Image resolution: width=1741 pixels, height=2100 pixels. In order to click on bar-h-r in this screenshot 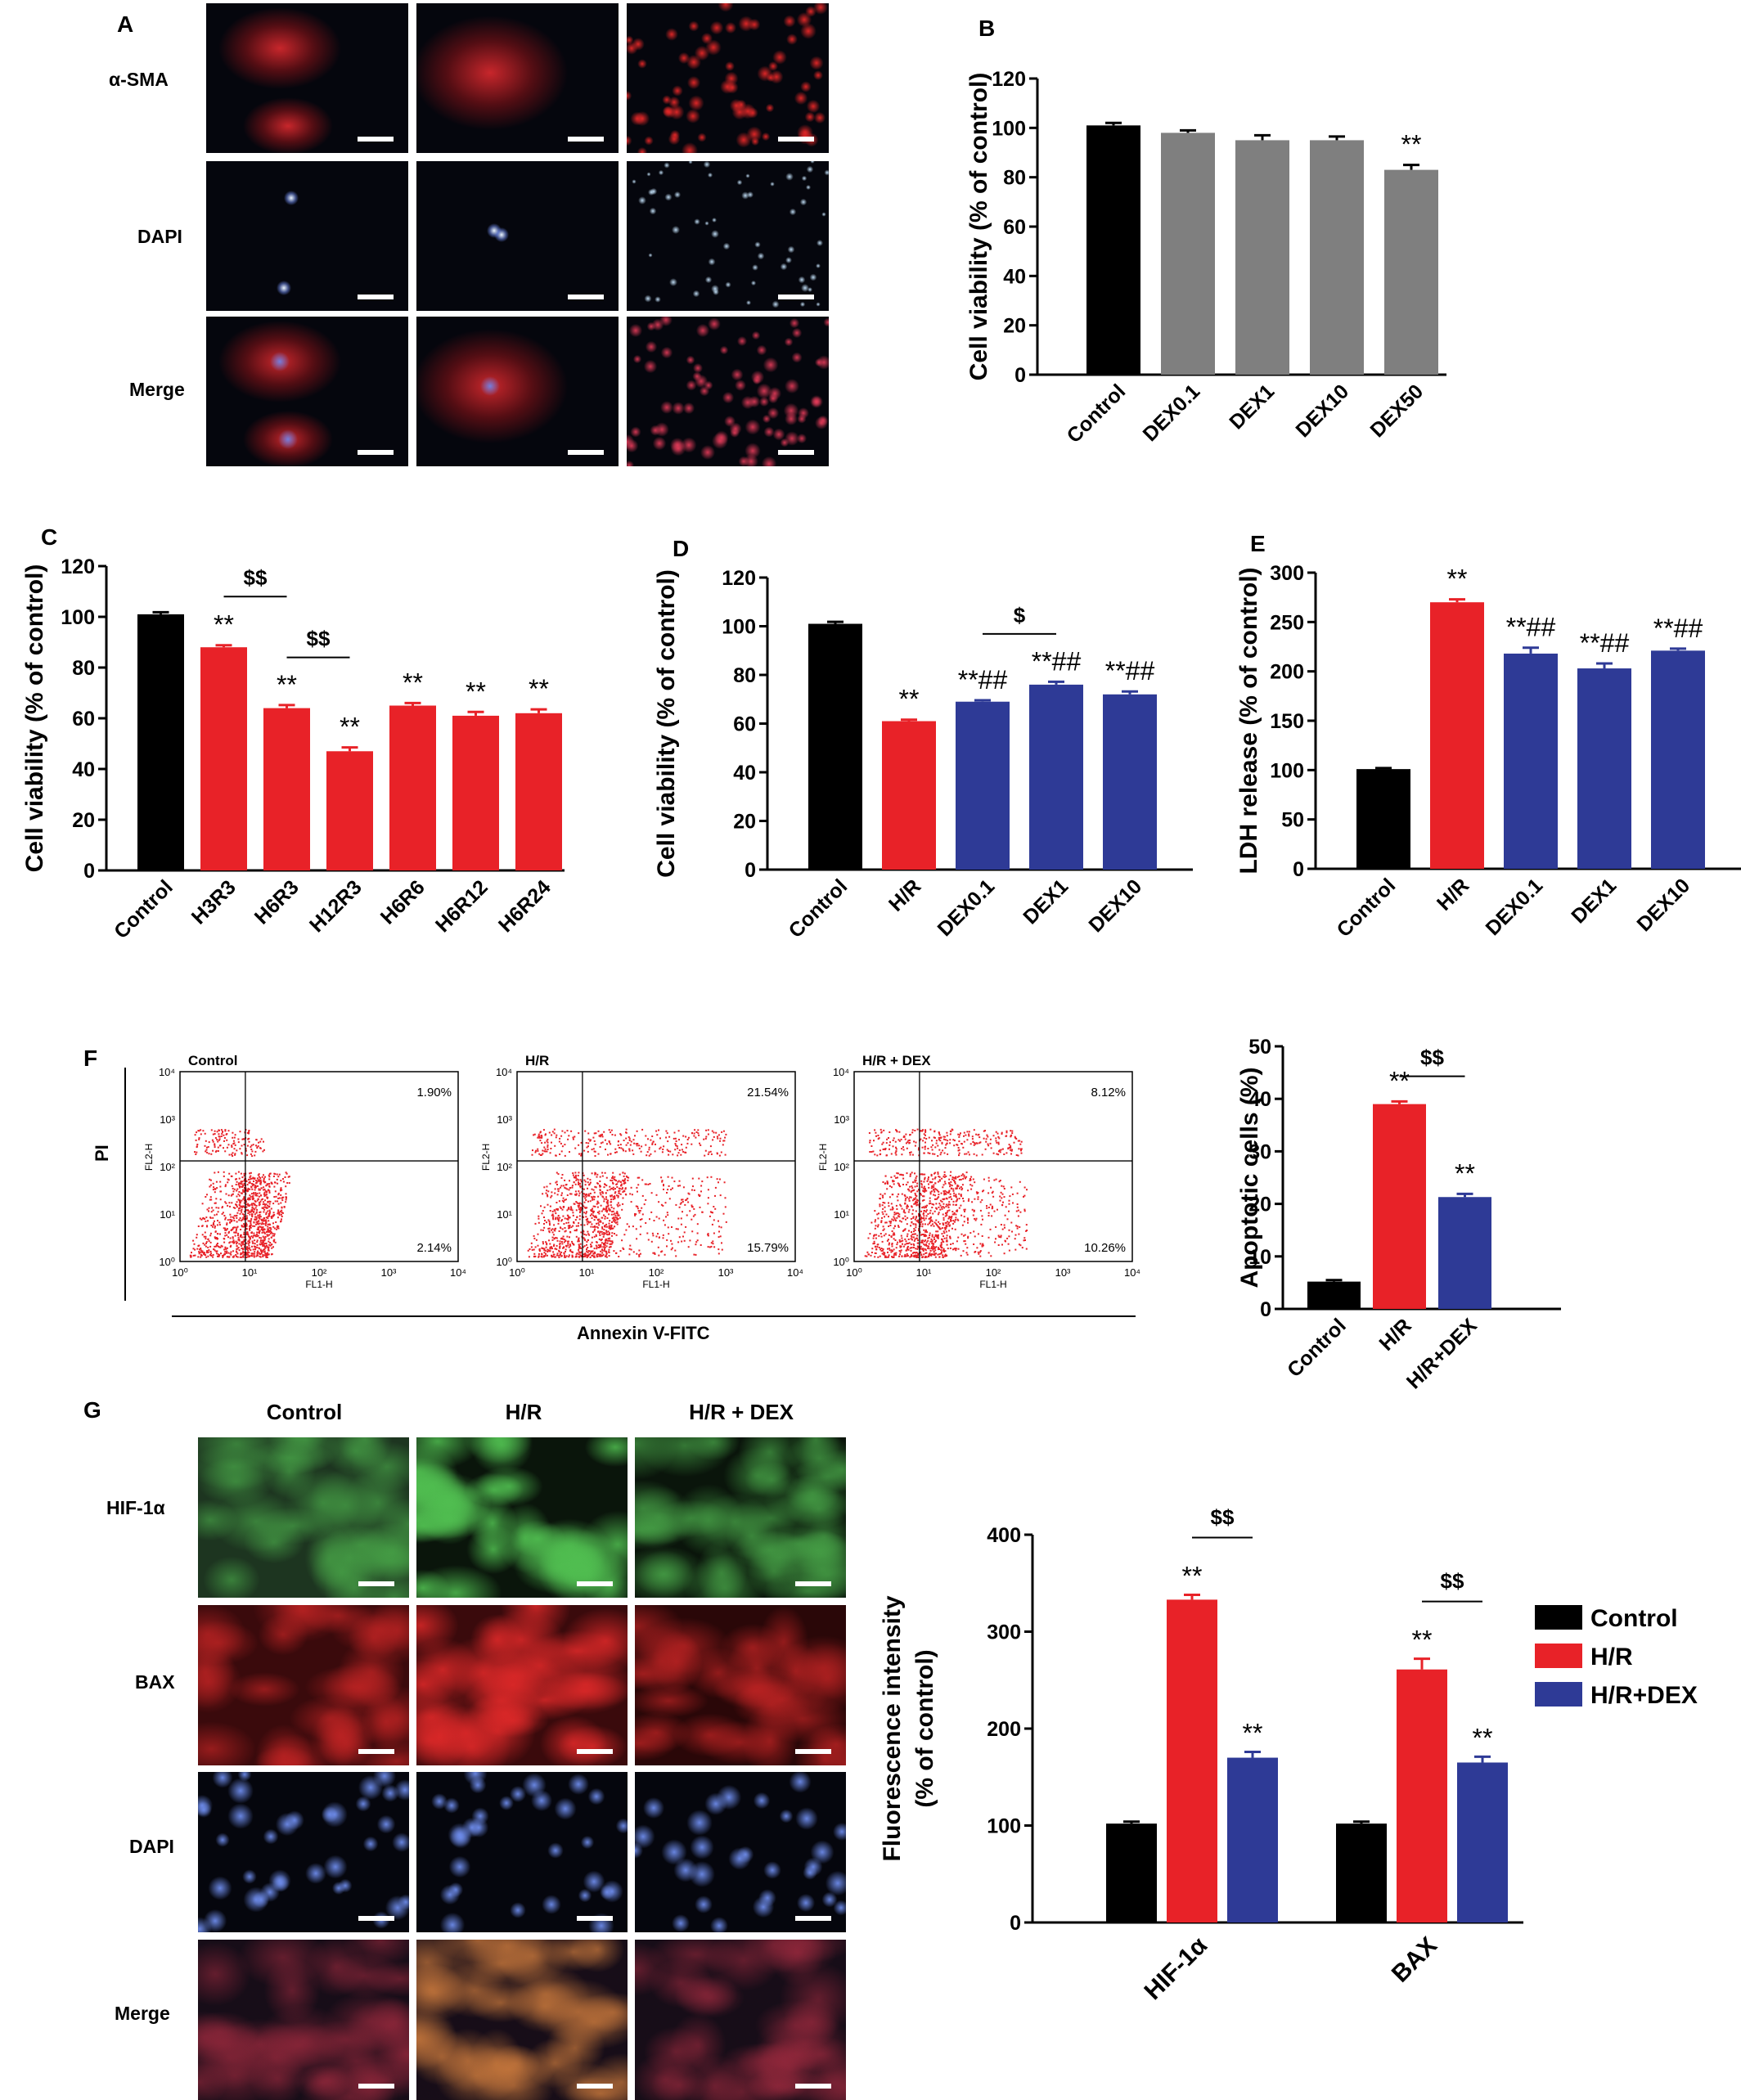, I will do `click(1457, 735)`.